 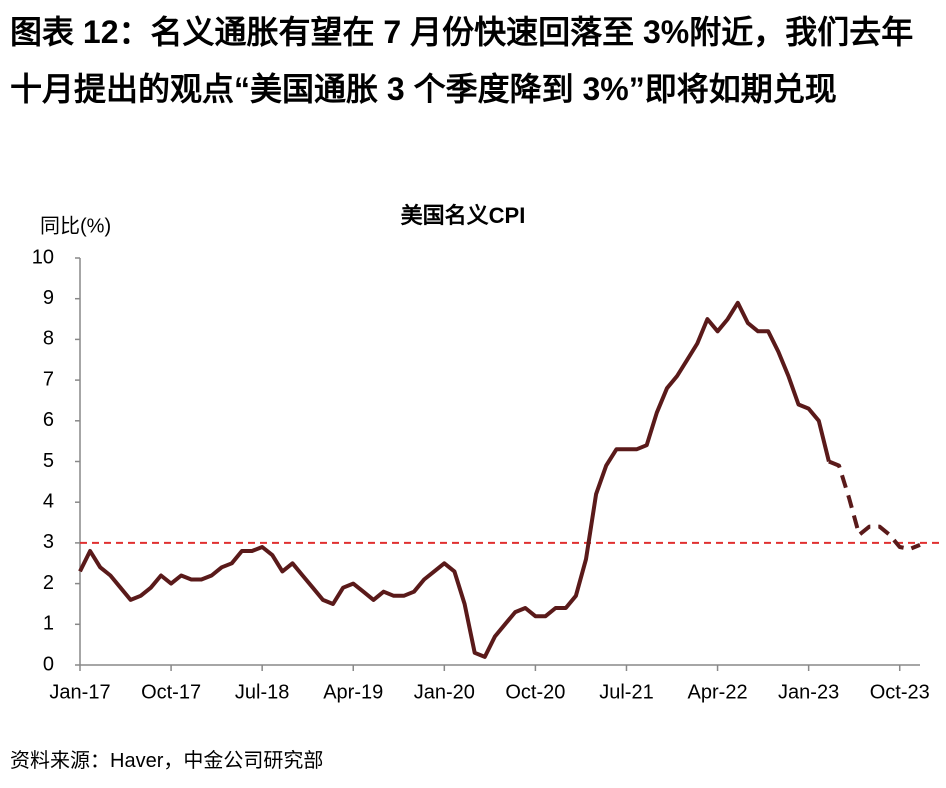 I want to click on x-tick-label: Oct-23, so click(x=900, y=692).